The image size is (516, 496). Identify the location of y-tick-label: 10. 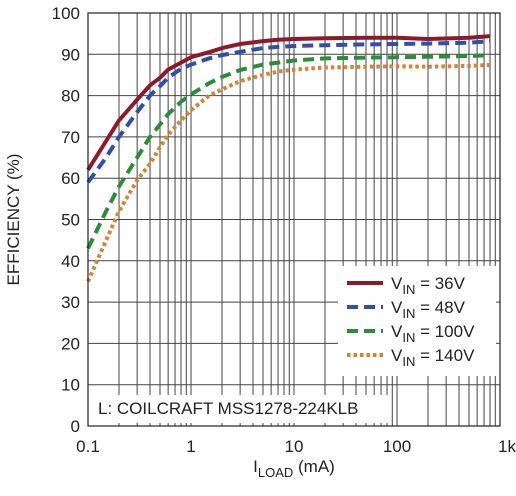
(70, 385).